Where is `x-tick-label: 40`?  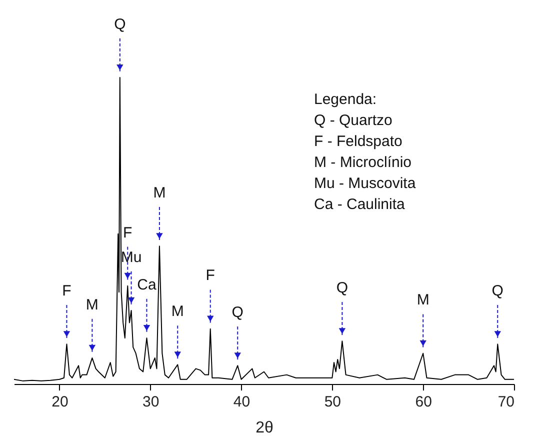
x-tick-label: 40 is located at coordinates (241, 402).